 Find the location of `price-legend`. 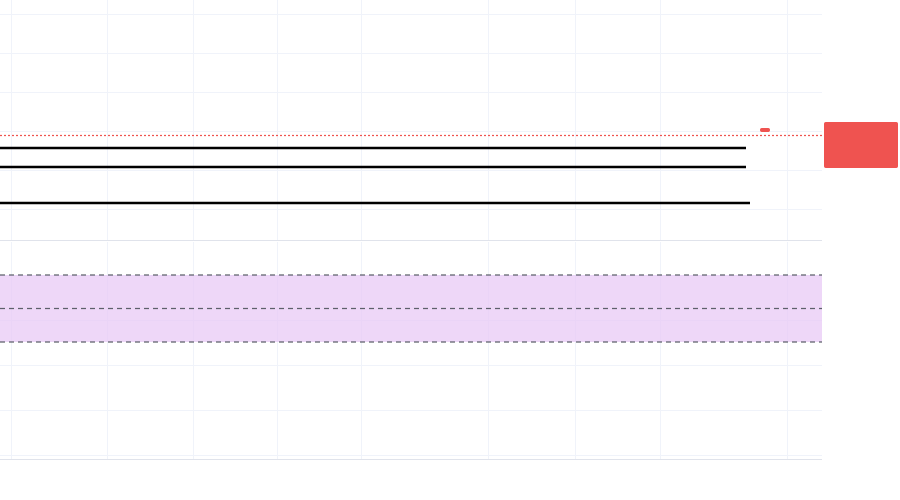

price-legend is located at coordinates (28, 40).